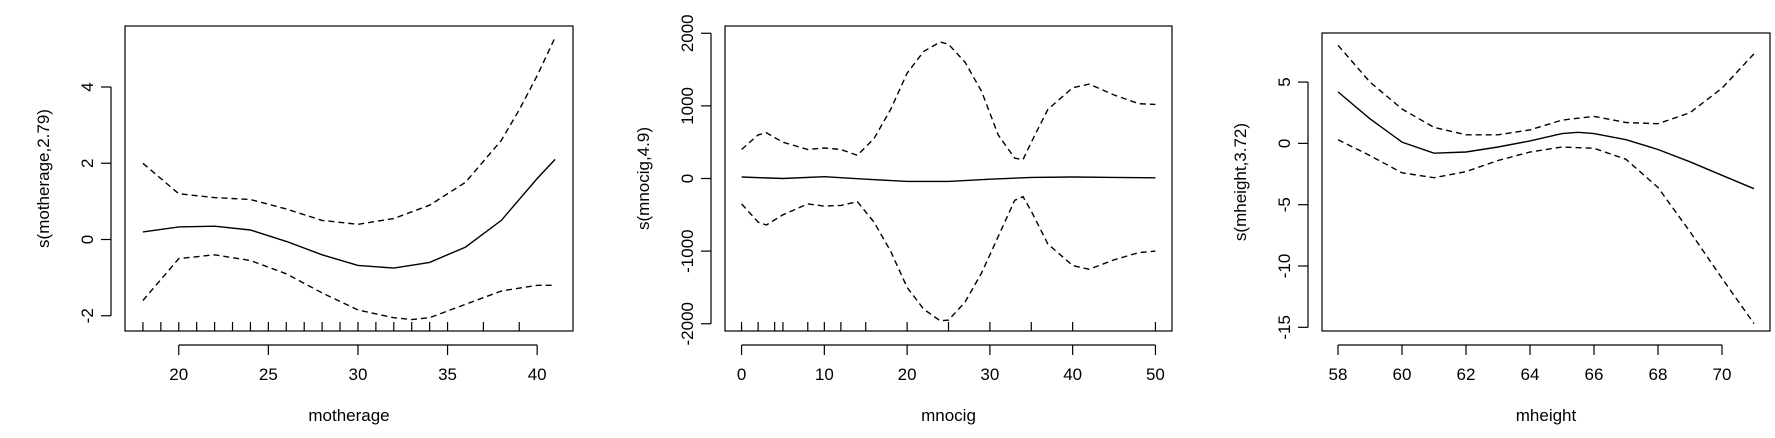 The image size is (1775, 438). I want to click on y-axis-label: s(mheight,3.72), so click(1240, 182).